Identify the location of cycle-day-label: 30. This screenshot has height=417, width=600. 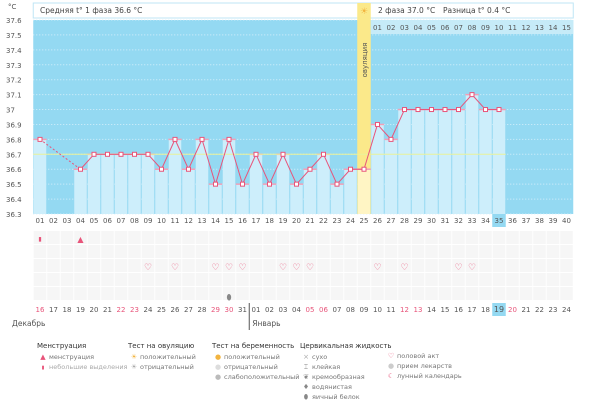
(431, 221).